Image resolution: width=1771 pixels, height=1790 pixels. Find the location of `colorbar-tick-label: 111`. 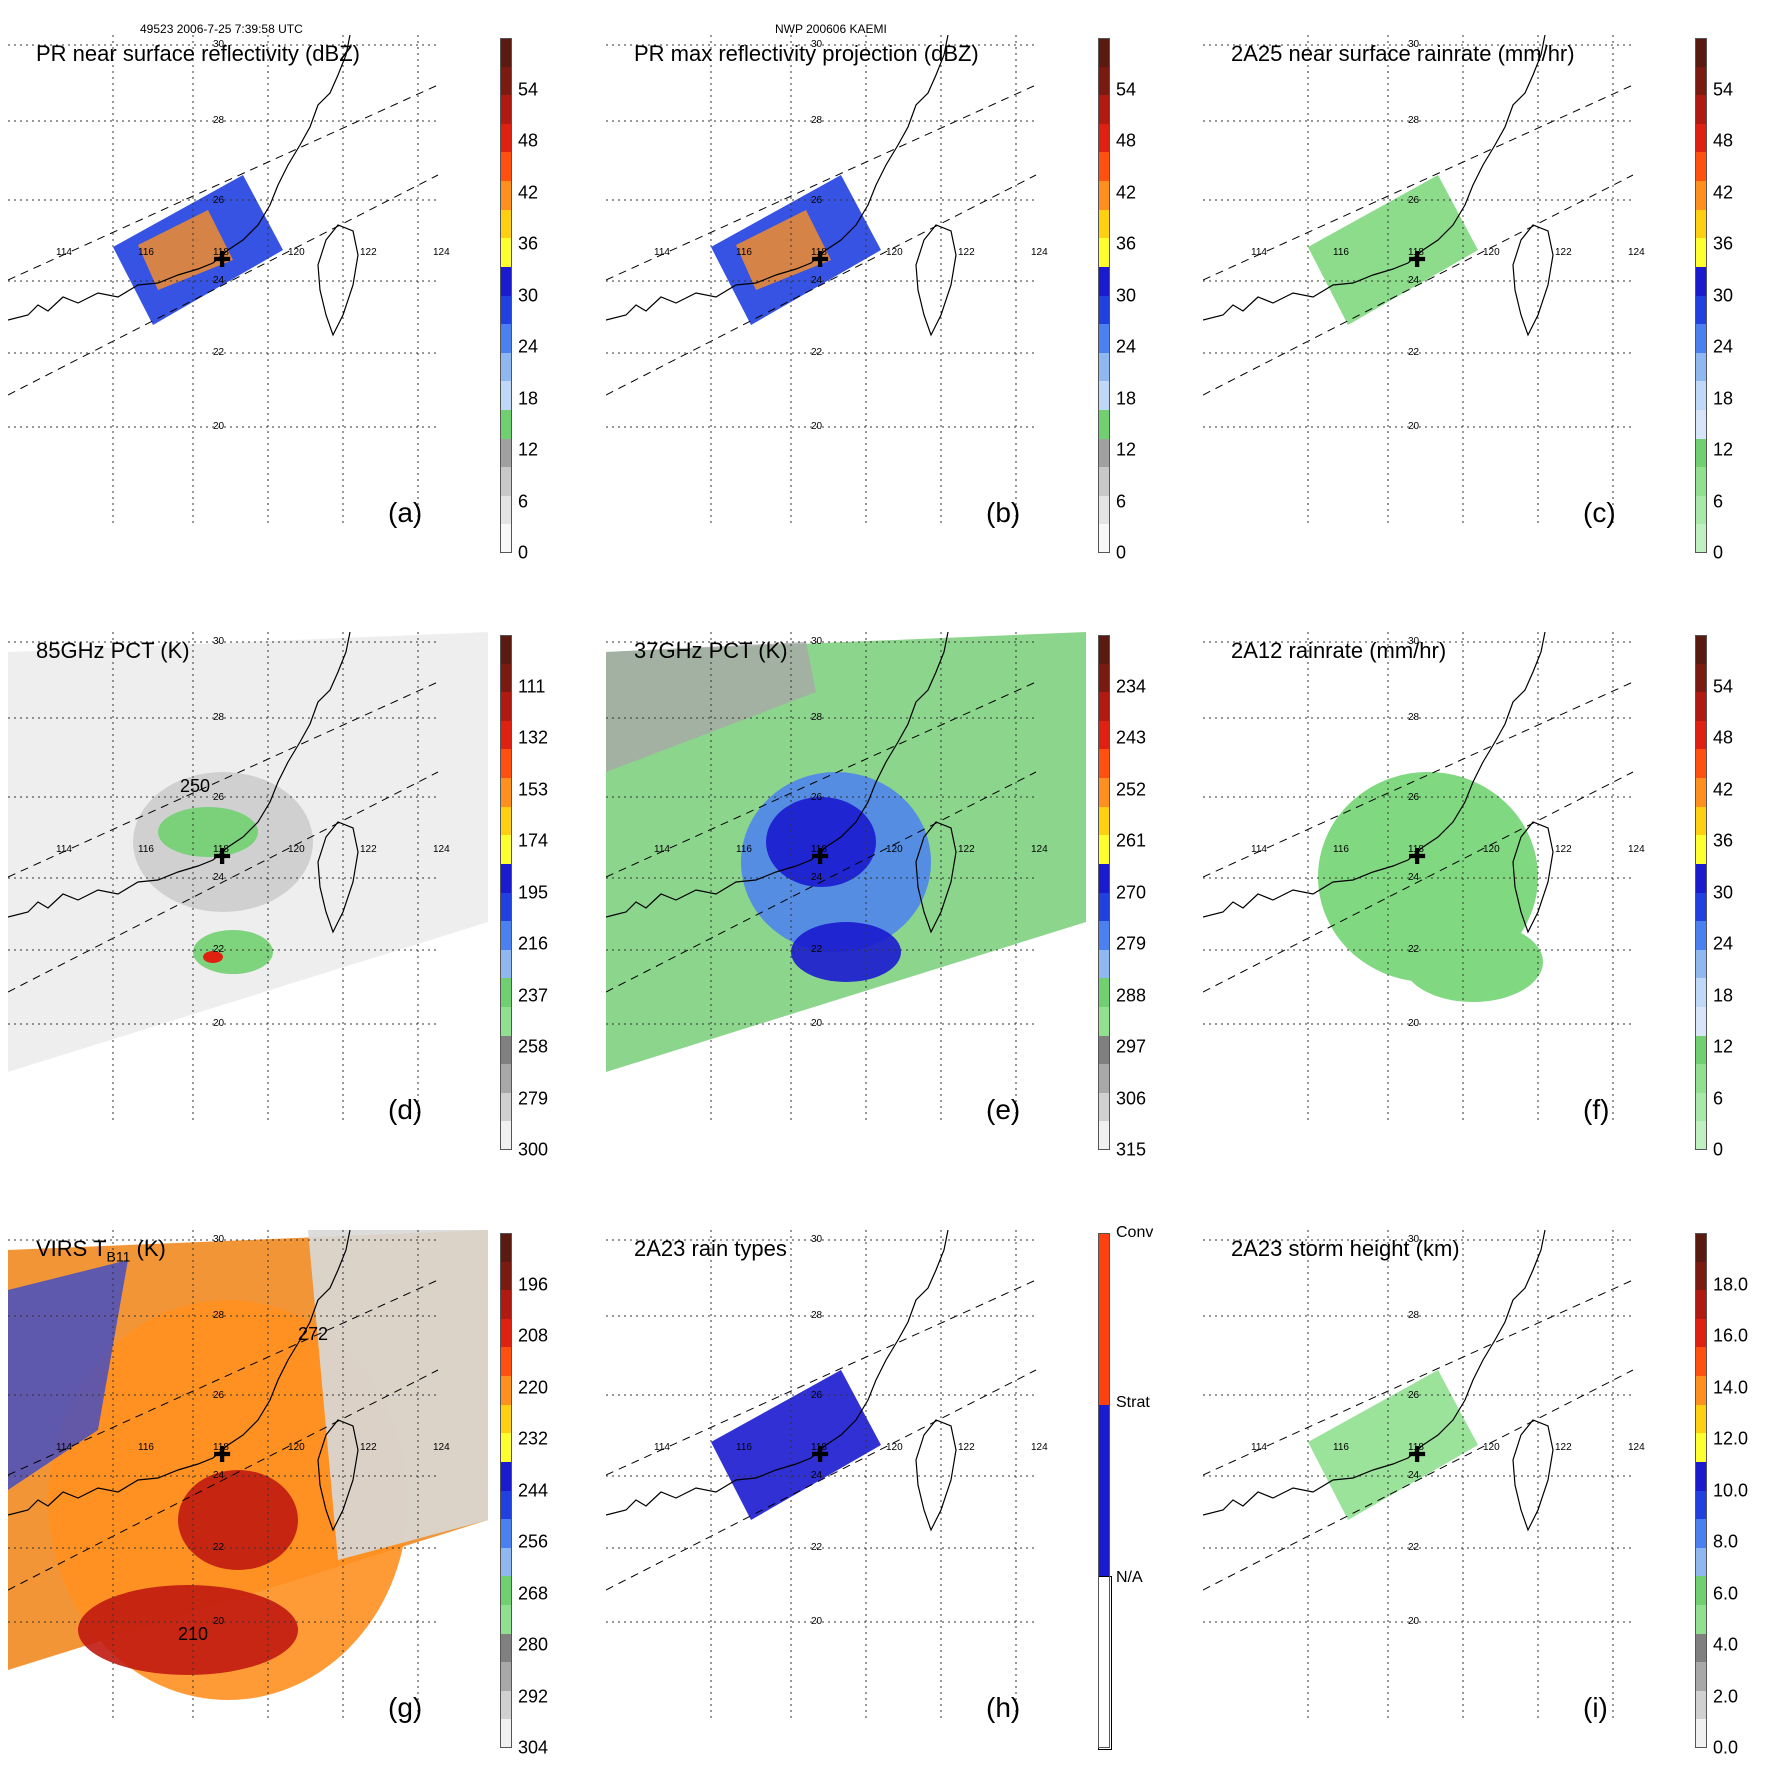

colorbar-tick-label: 111 is located at coordinates (532, 686).